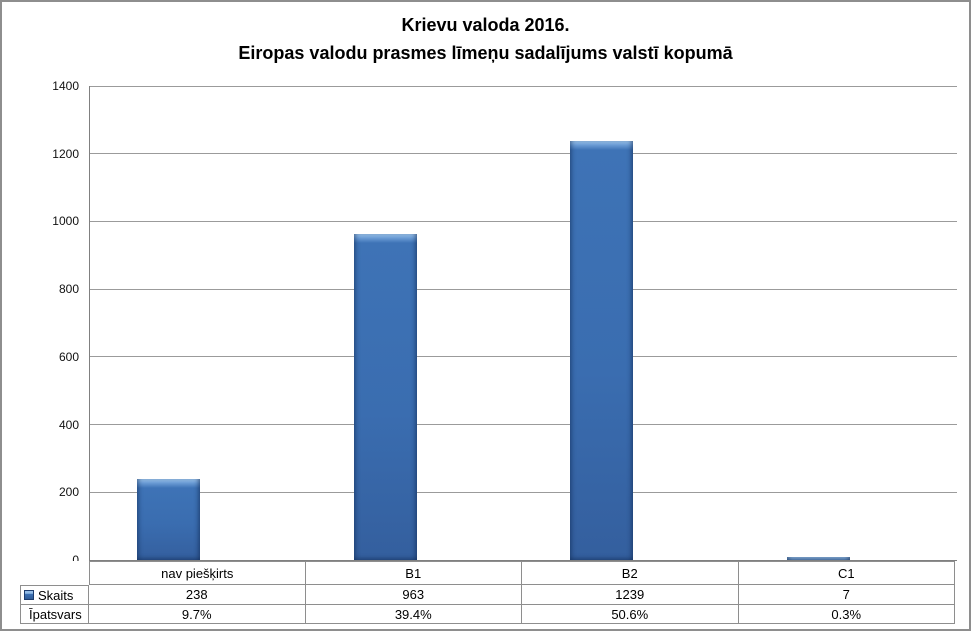  What do you see at coordinates (630, 573) in the screenshot?
I see `category-label-b2: B2` at bounding box center [630, 573].